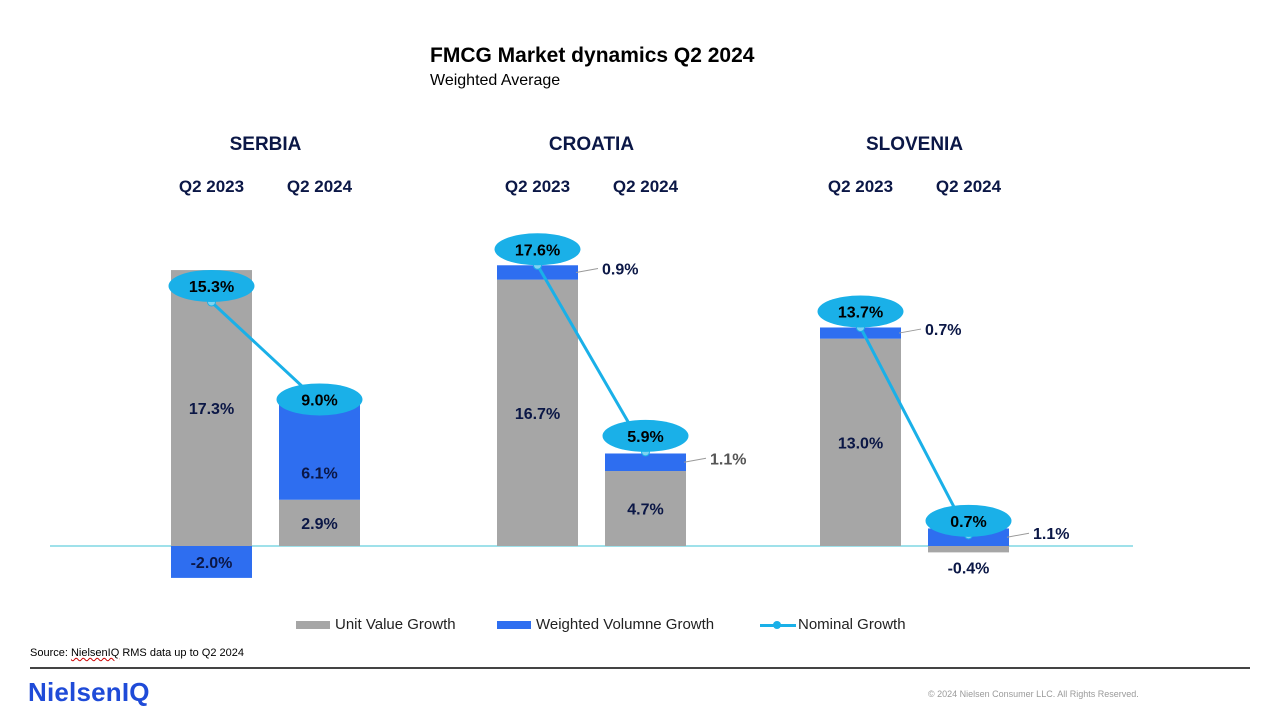 The height and width of the screenshot is (712, 1280). What do you see at coordinates (969, 568) in the screenshot?
I see `data-label-unit-value-slovenia-1: -0.4%` at bounding box center [969, 568].